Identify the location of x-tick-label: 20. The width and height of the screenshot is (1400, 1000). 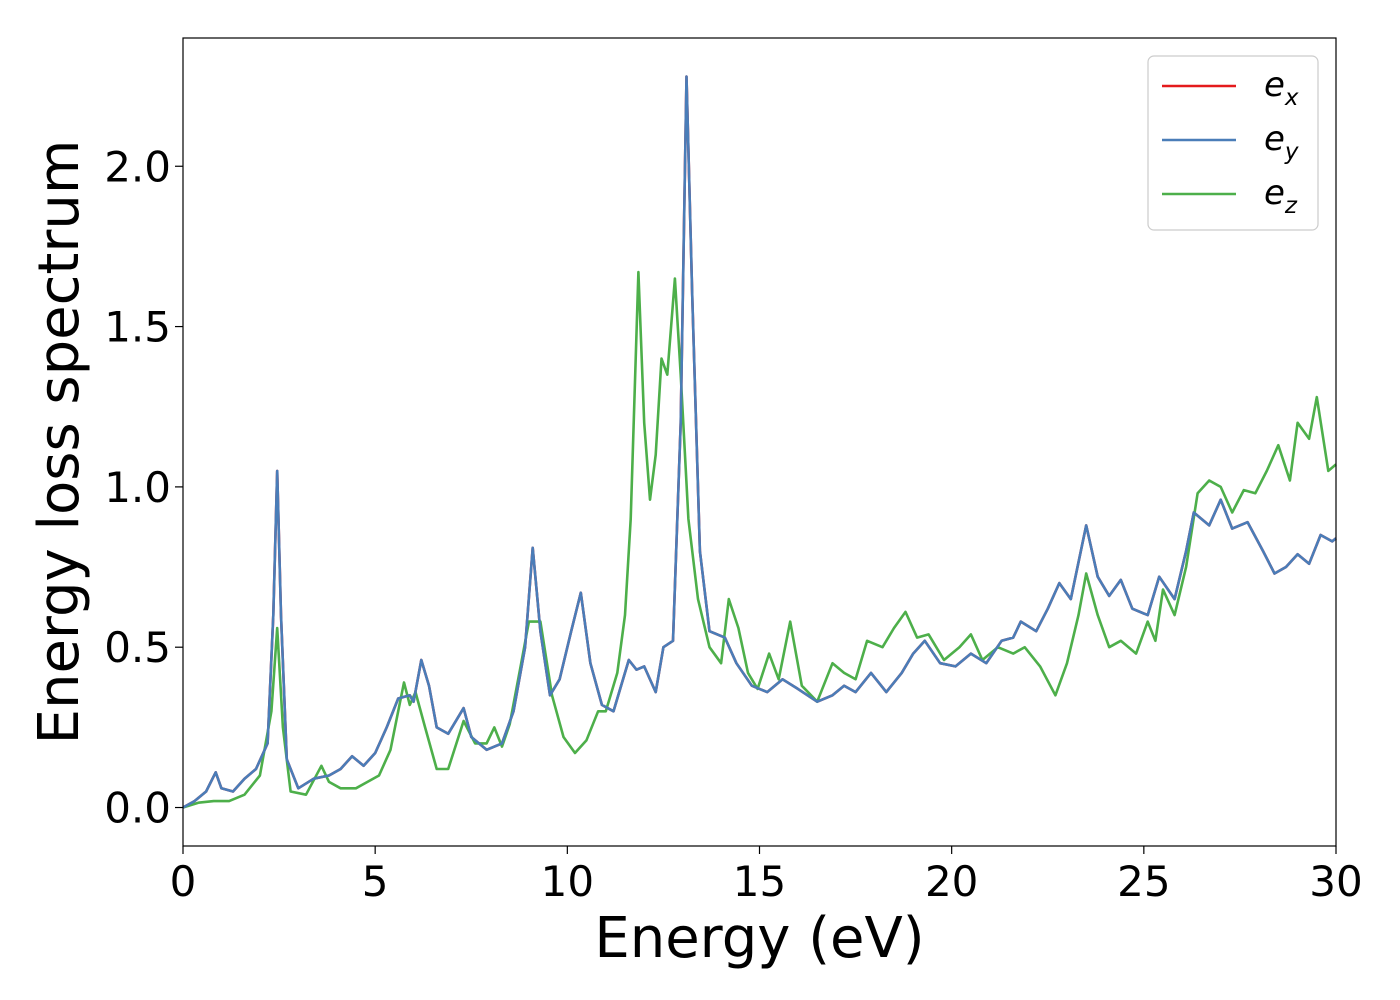
(951, 881).